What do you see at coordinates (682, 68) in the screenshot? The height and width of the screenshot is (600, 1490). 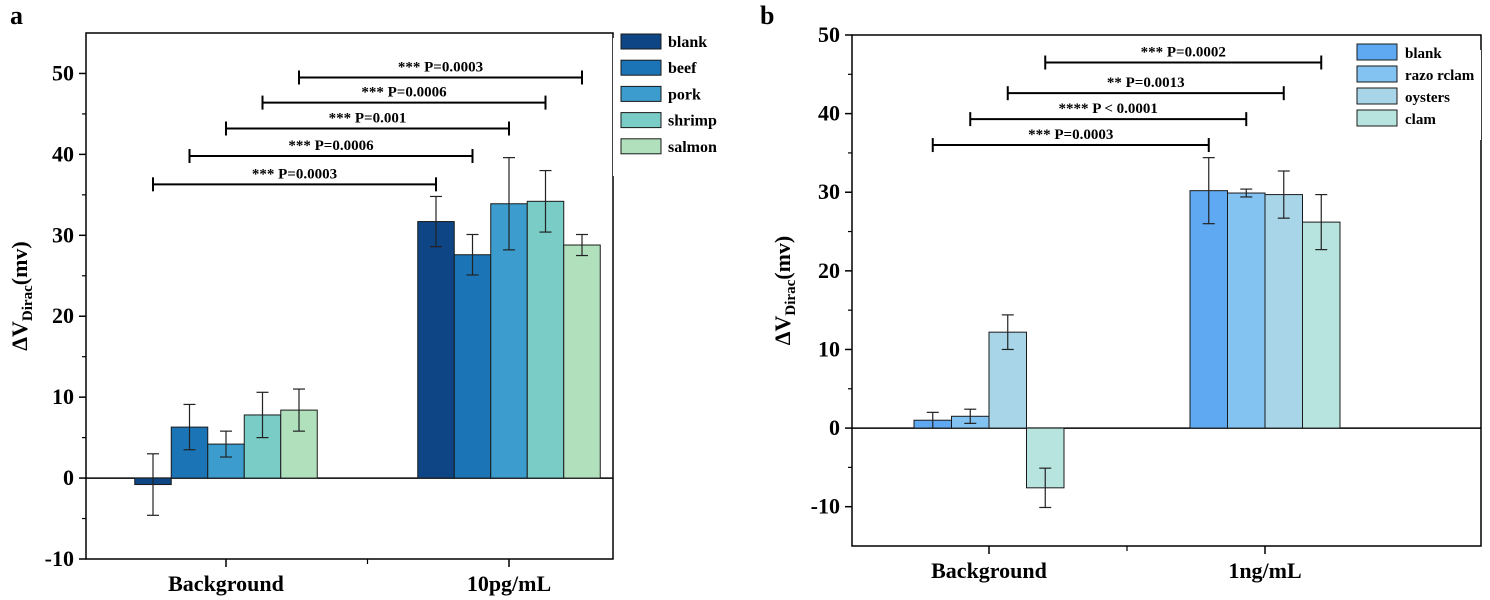 I see `legend-label: beef` at bounding box center [682, 68].